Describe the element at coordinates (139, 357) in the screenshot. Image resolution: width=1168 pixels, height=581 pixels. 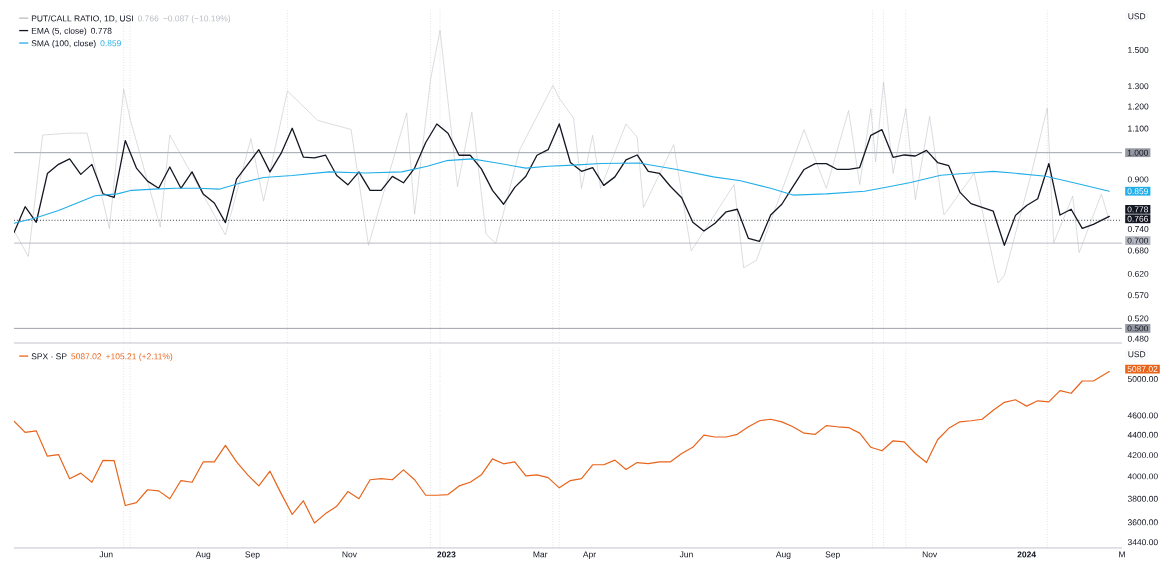
I see `annotation: +105.21 (+2.11%)` at that location.